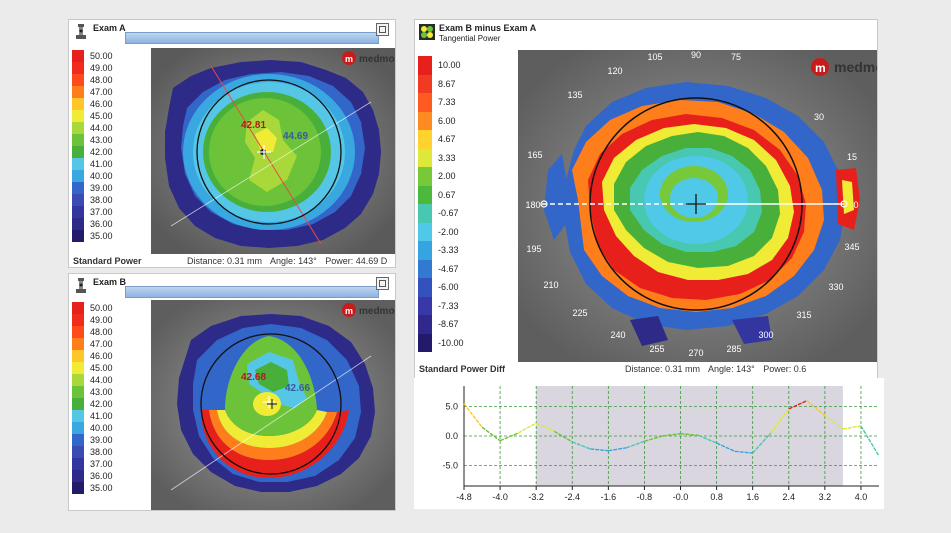  I want to click on exam-b-value-left: 42.68, so click(253, 377).